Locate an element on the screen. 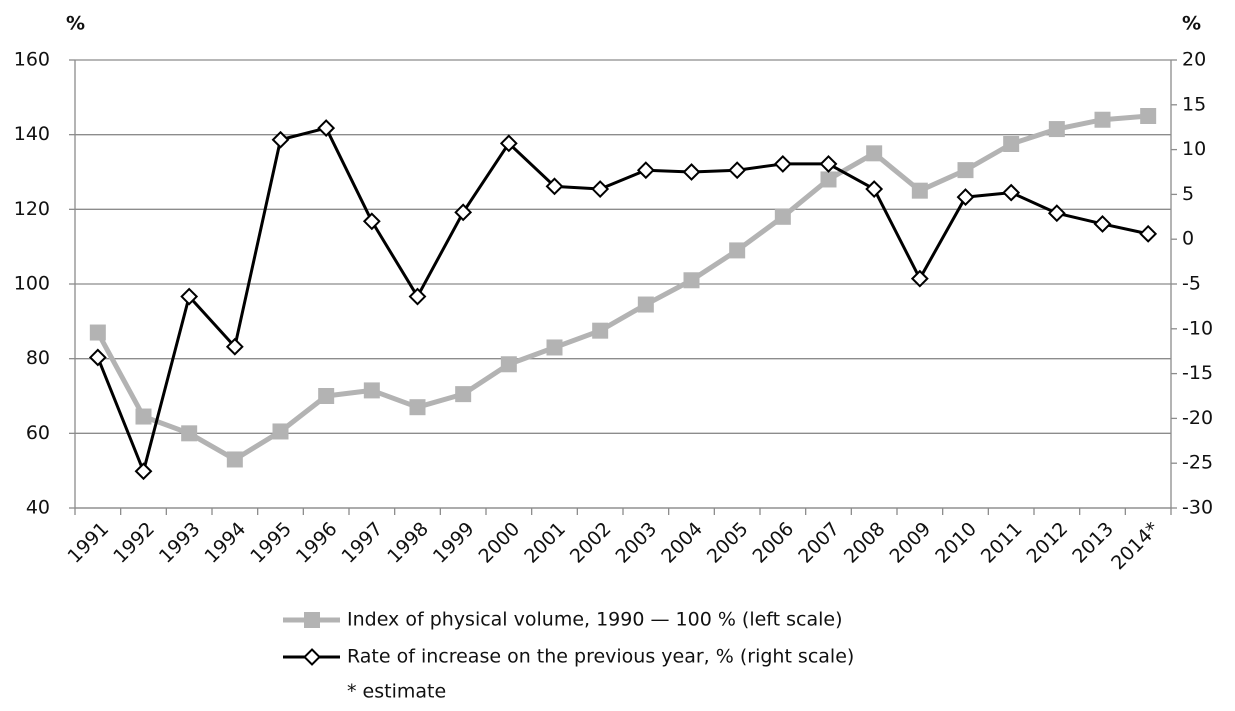  x-tick-label: 2008 is located at coordinates (865, 543).